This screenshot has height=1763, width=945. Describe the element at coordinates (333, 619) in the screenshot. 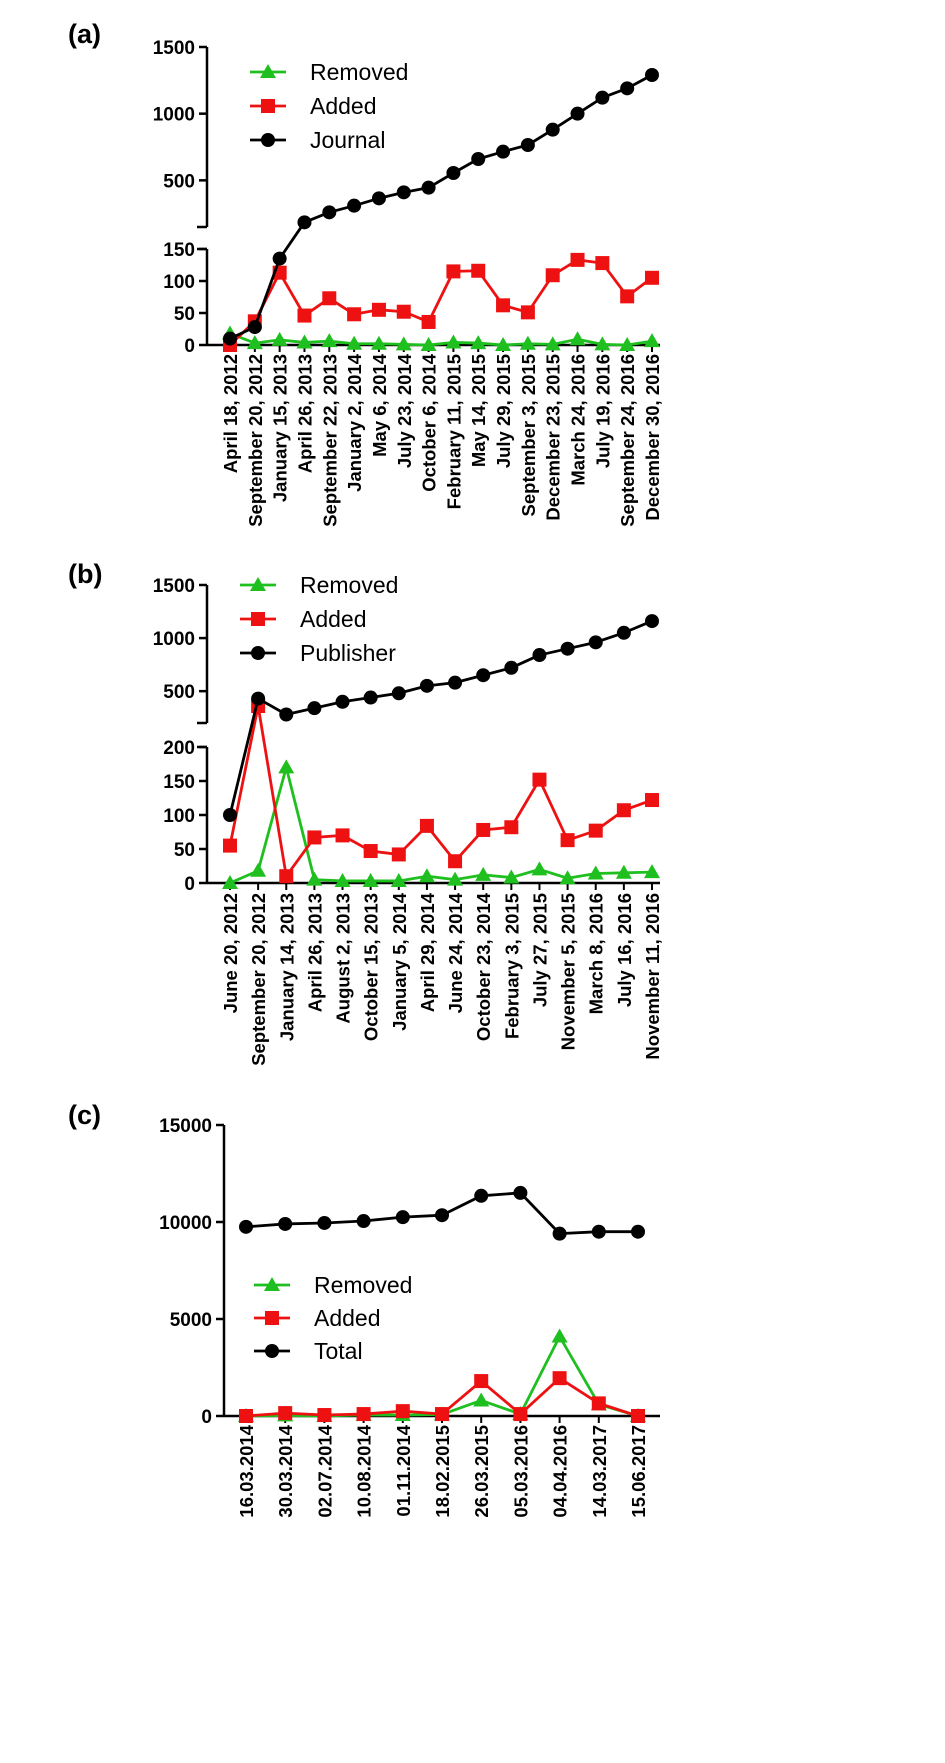

I see `legend-label: Added` at that location.